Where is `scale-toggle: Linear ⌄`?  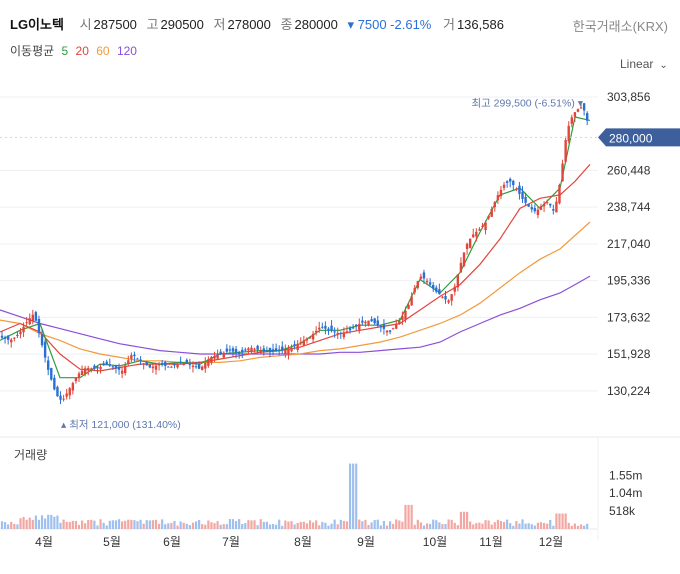
scale-toggle: Linear ⌄ is located at coordinates (644, 64).